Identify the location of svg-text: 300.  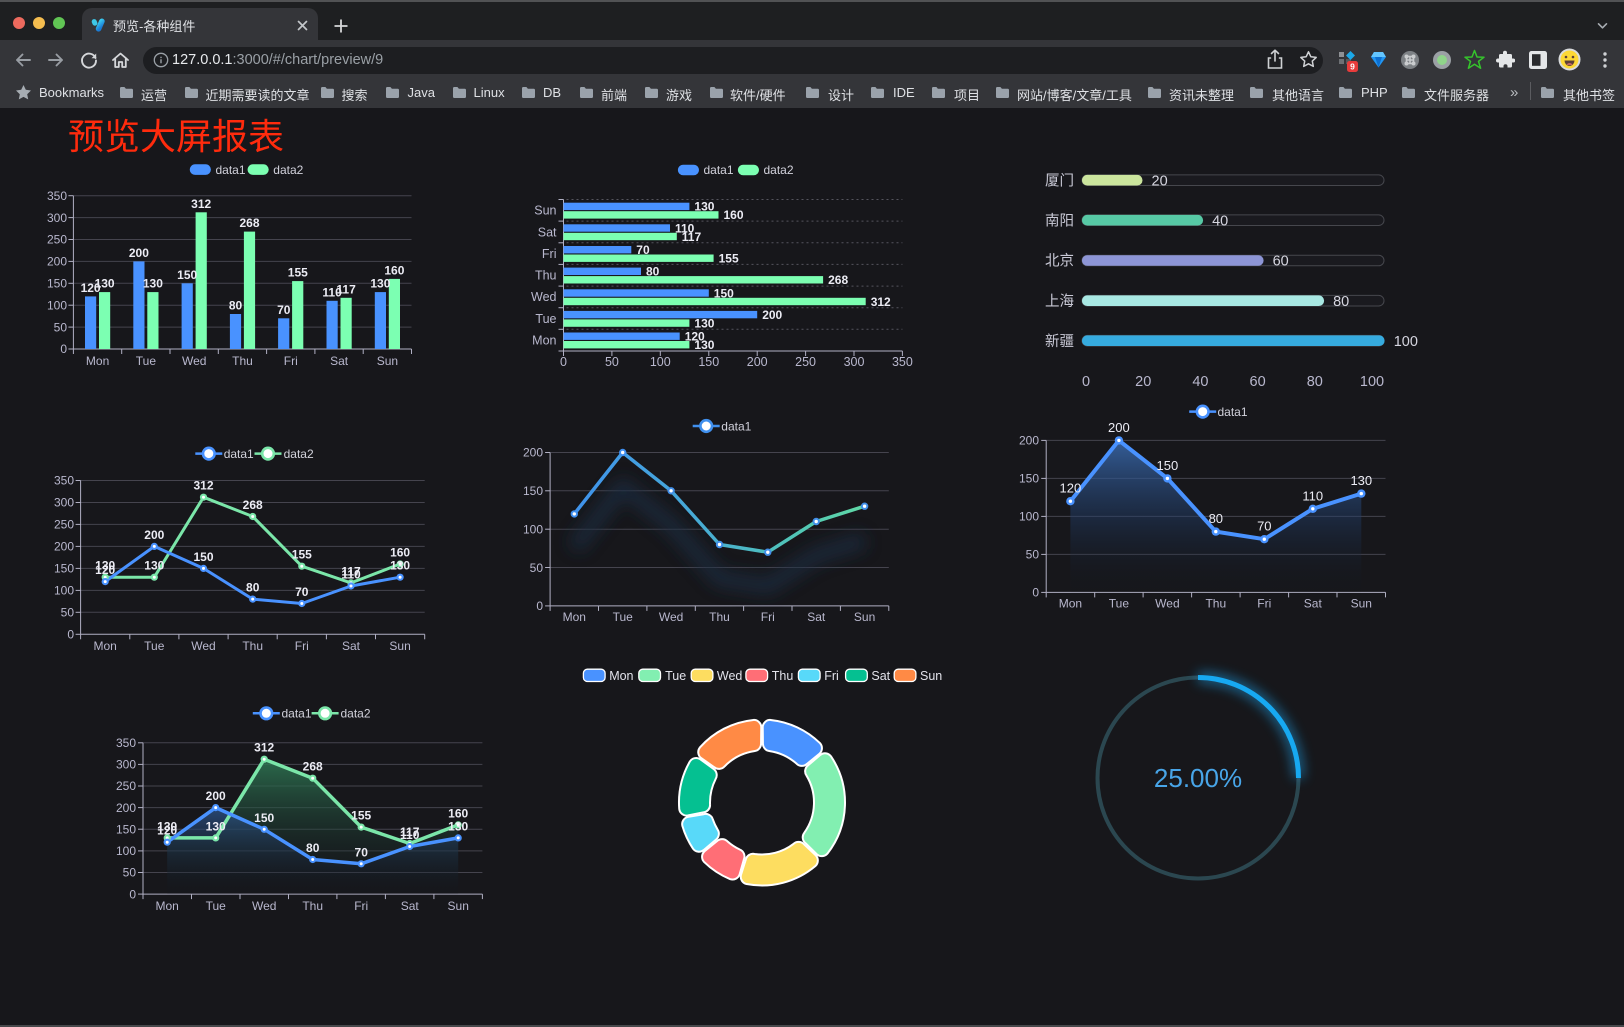
(64, 503).